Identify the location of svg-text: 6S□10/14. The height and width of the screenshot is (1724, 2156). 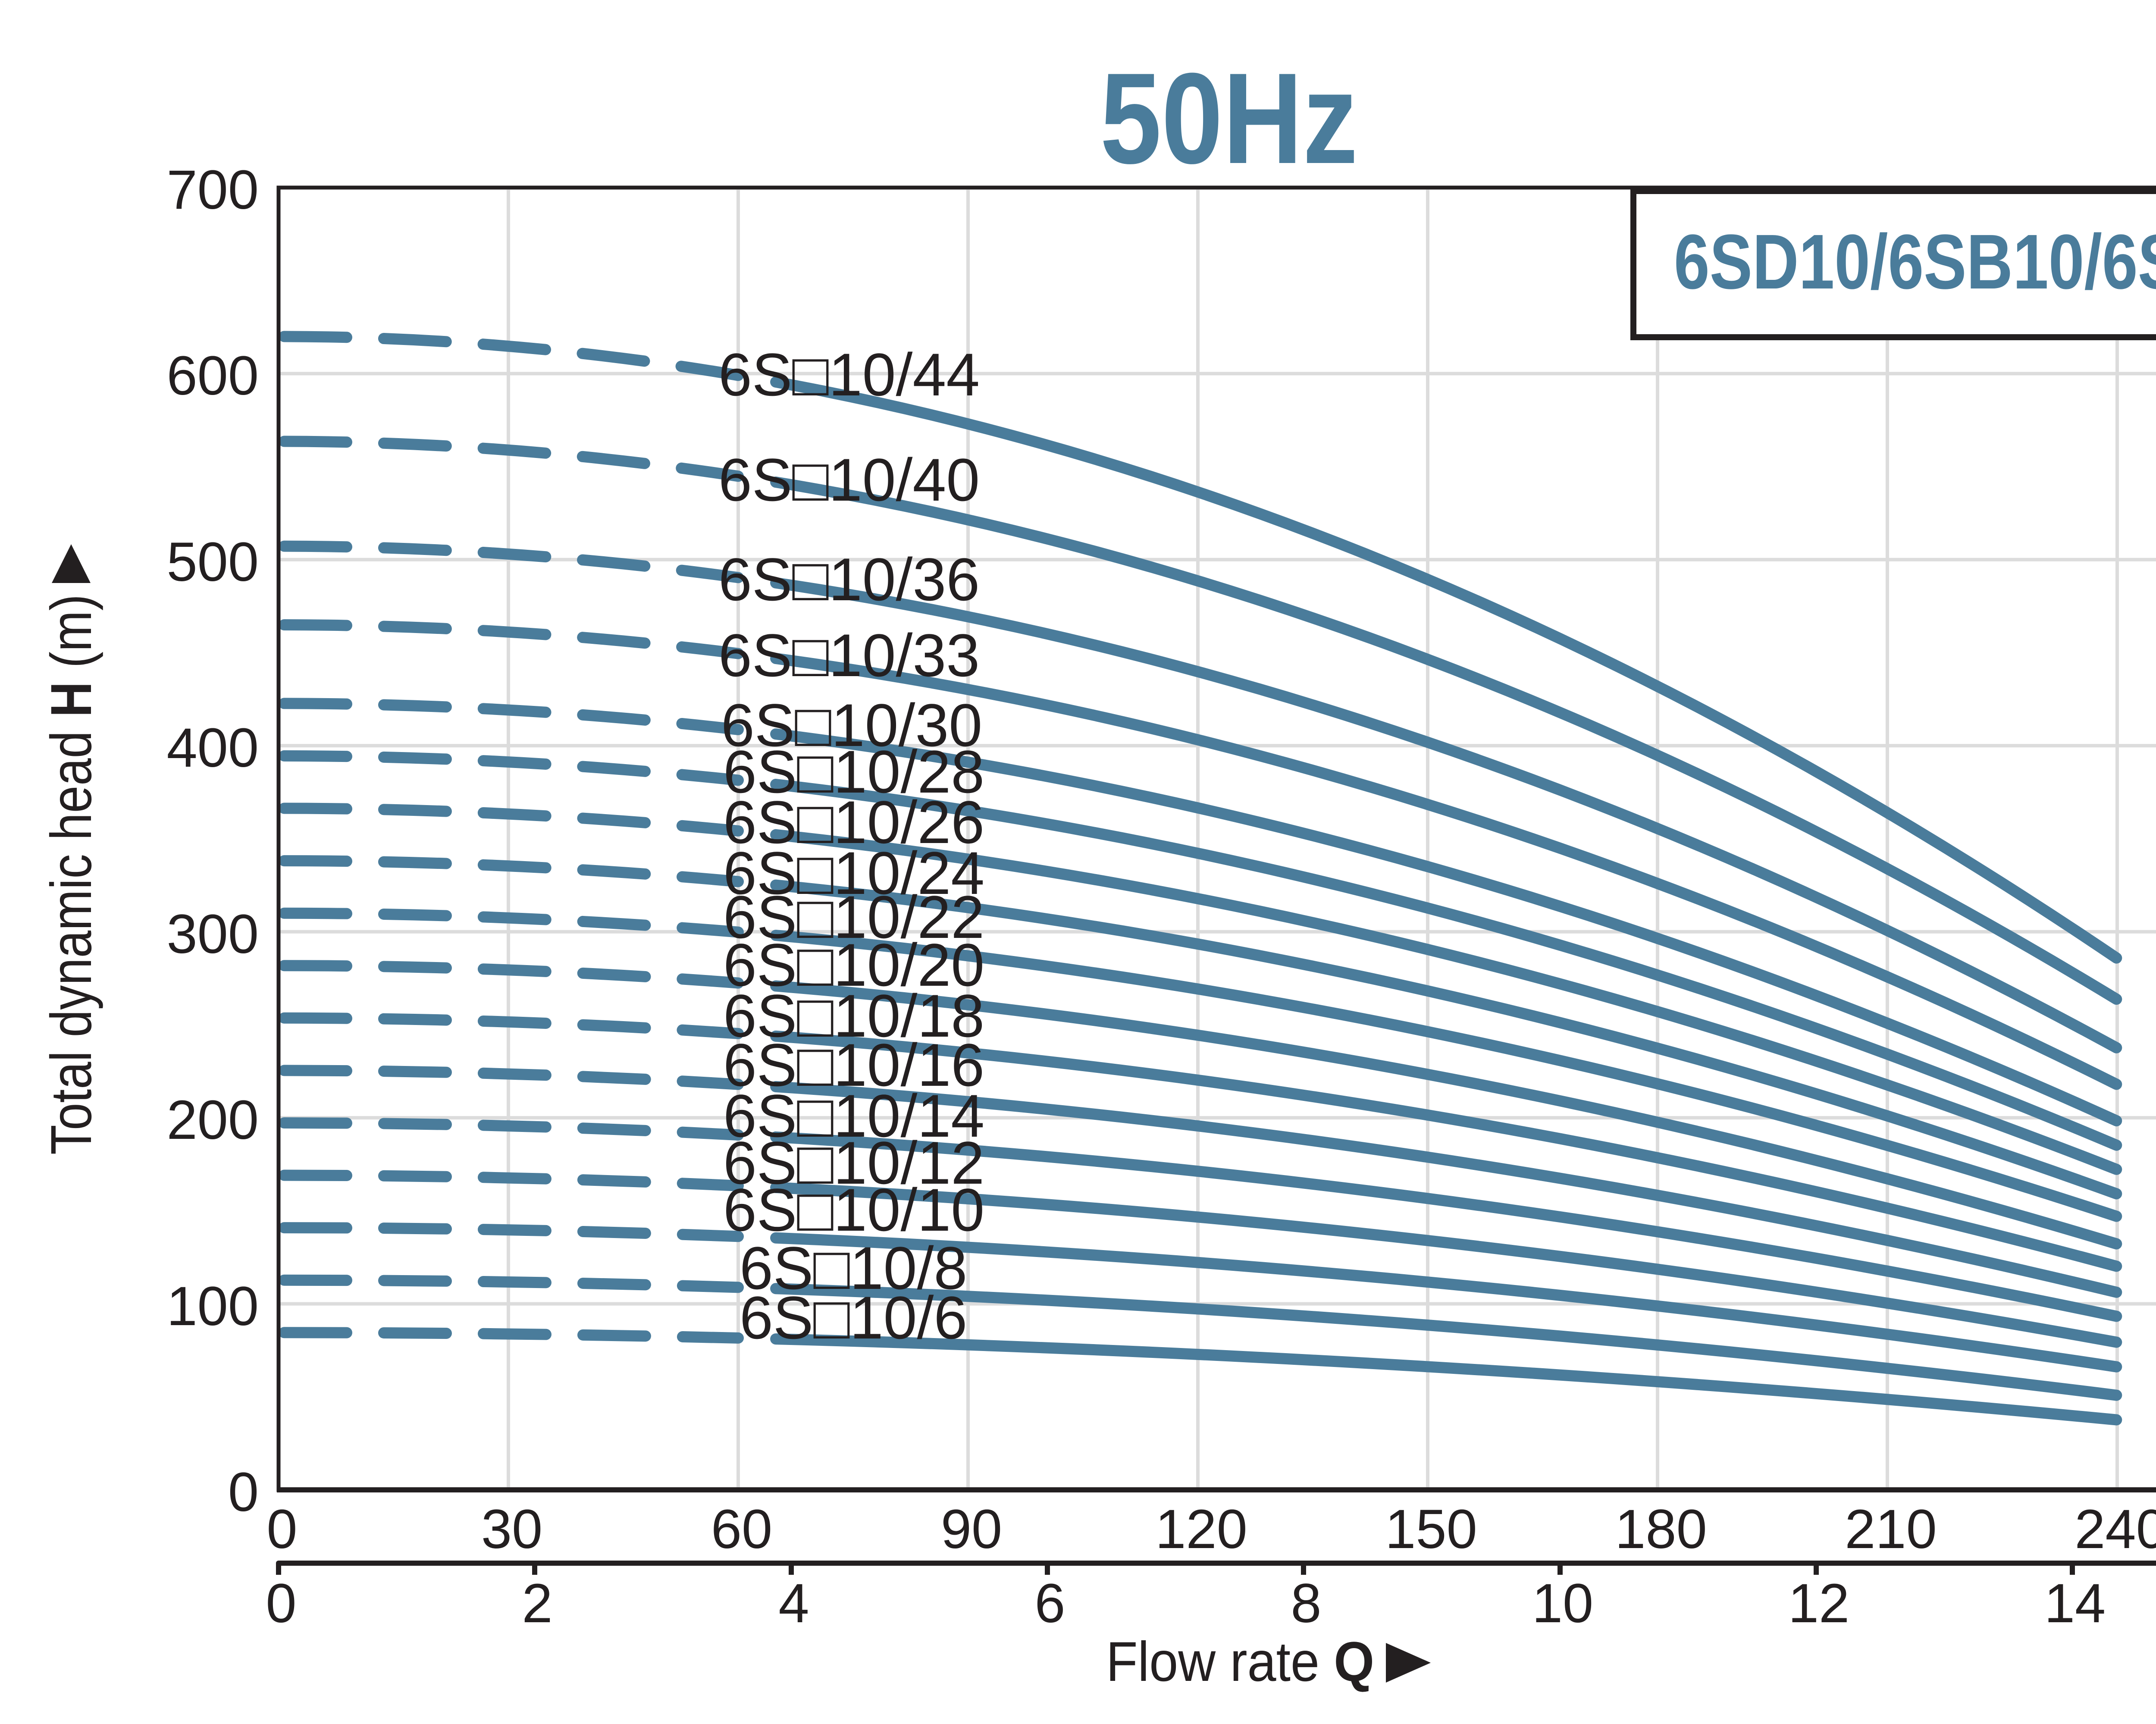
(853, 1116).